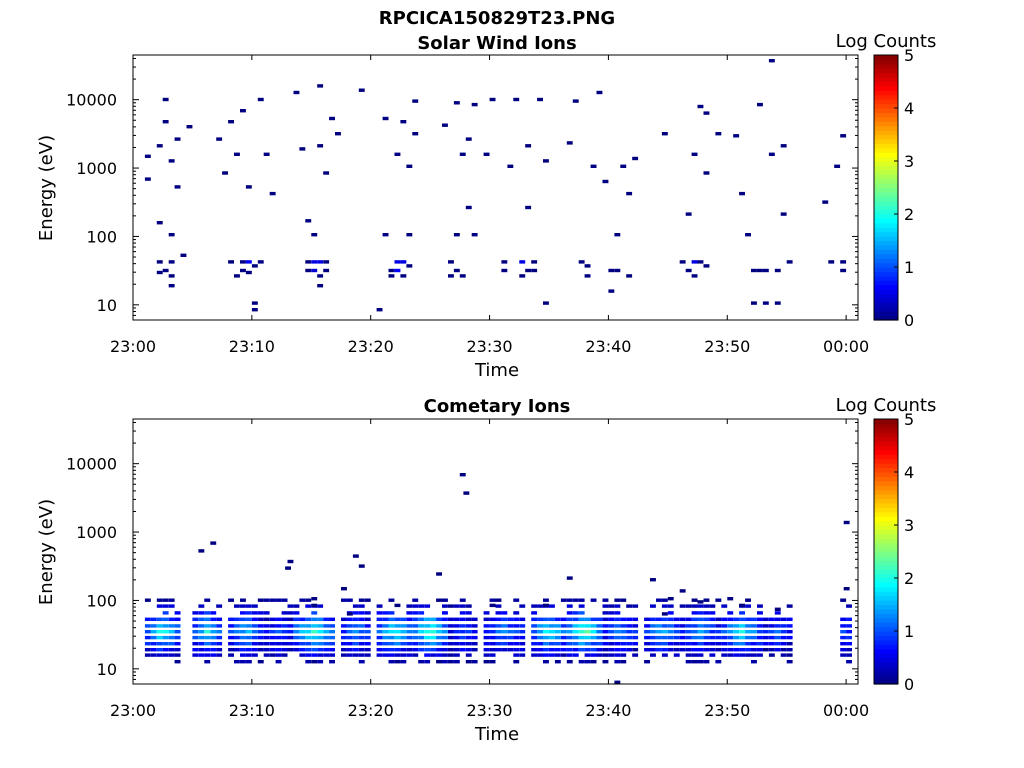 The image size is (1024, 768). What do you see at coordinates (96, 168) in the screenshot?
I see `y-tick-label: 1000` at bounding box center [96, 168].